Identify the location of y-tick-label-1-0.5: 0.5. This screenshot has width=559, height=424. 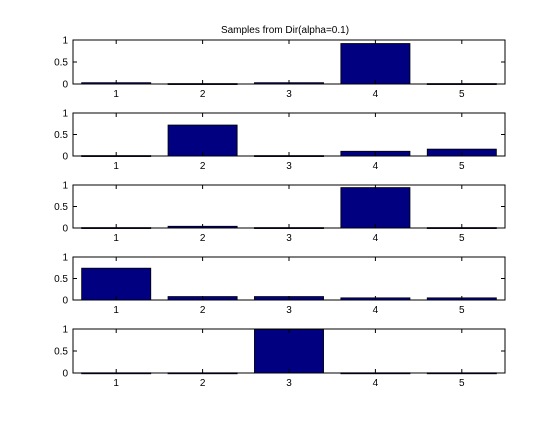
(61, 63).